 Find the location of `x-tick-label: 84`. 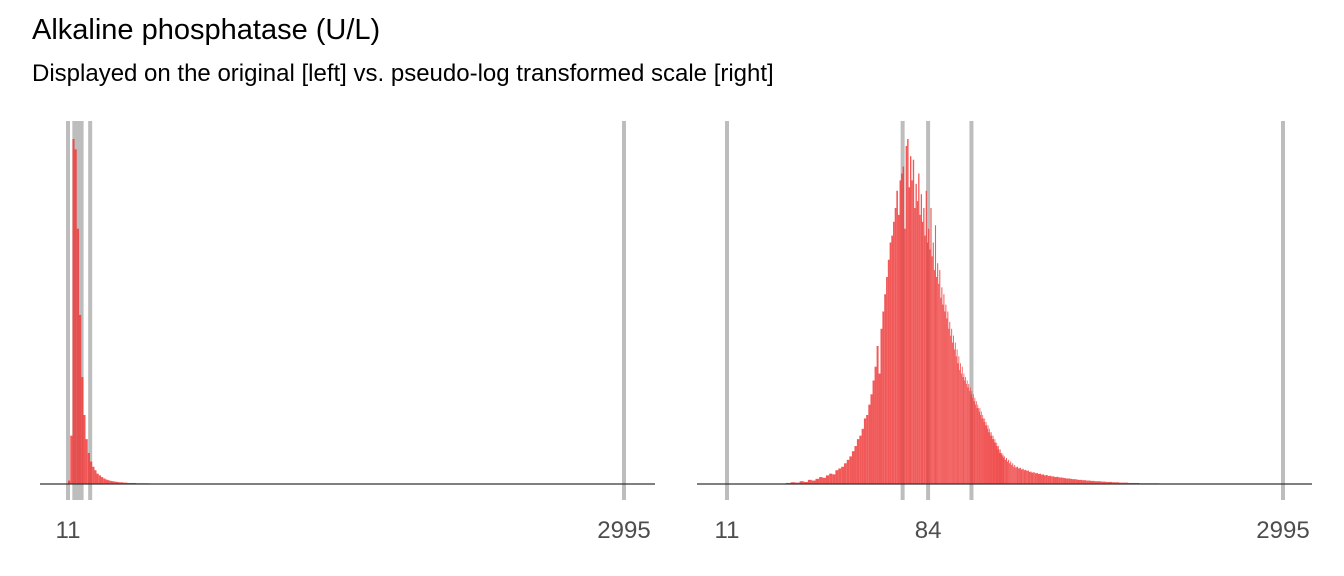

x-tick-label: 84 is located at coordinates (928, 530).